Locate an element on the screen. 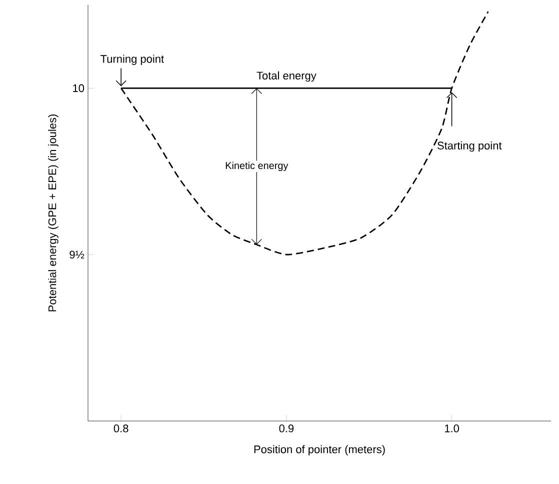 The height and width of the screenshot is (484, 559). y-axis-title: Potential energy (GPE + EPE) (in joules) is located at coordinates (53, 213).